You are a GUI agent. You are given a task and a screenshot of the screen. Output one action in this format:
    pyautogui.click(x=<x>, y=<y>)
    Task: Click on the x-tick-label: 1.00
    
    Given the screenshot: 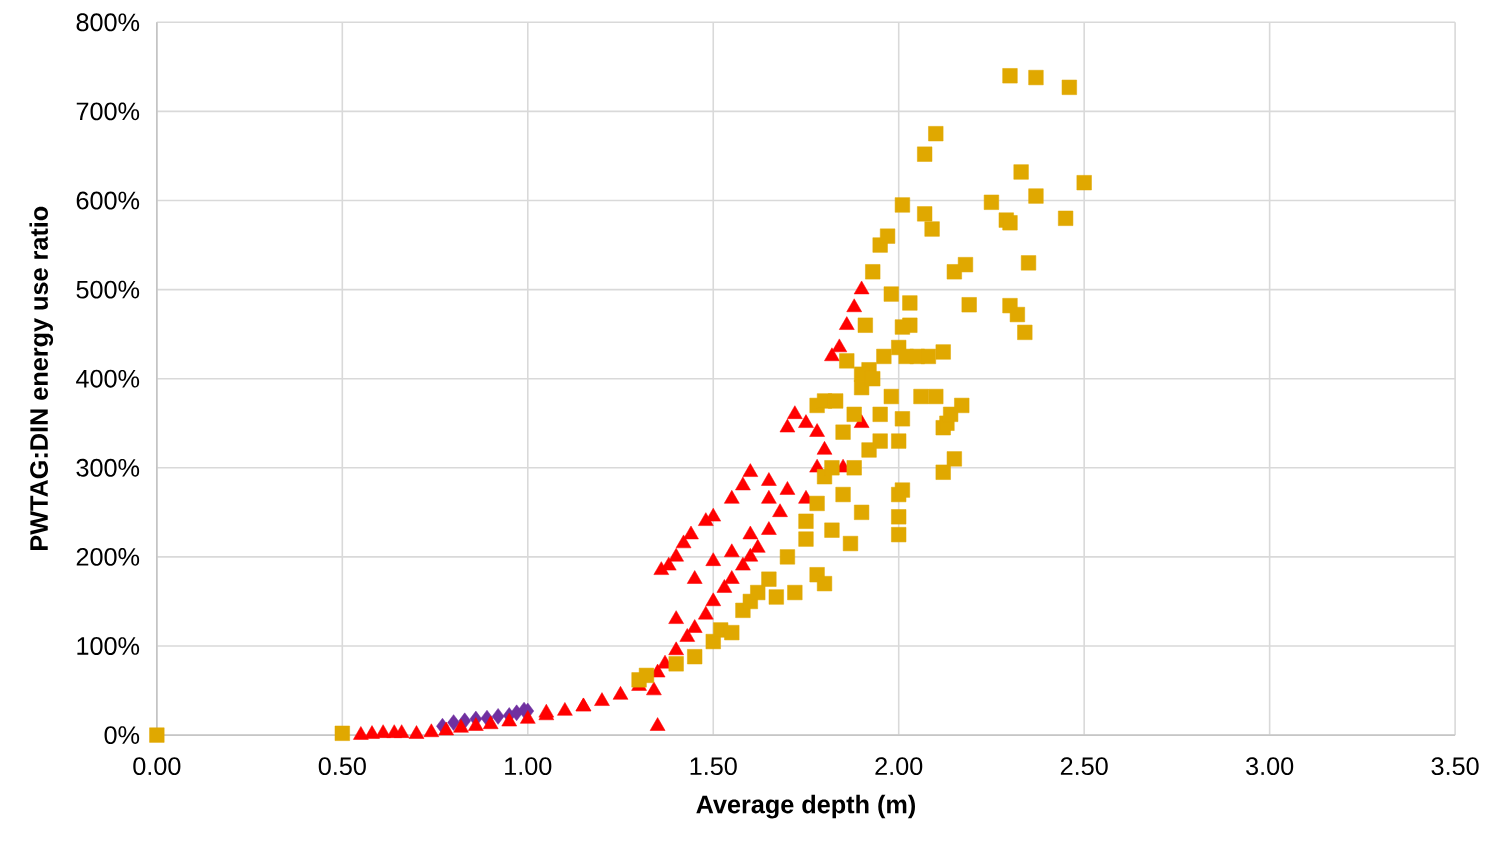 What is the action you would take?
    pyautogui.click(x=528, y=766)
    